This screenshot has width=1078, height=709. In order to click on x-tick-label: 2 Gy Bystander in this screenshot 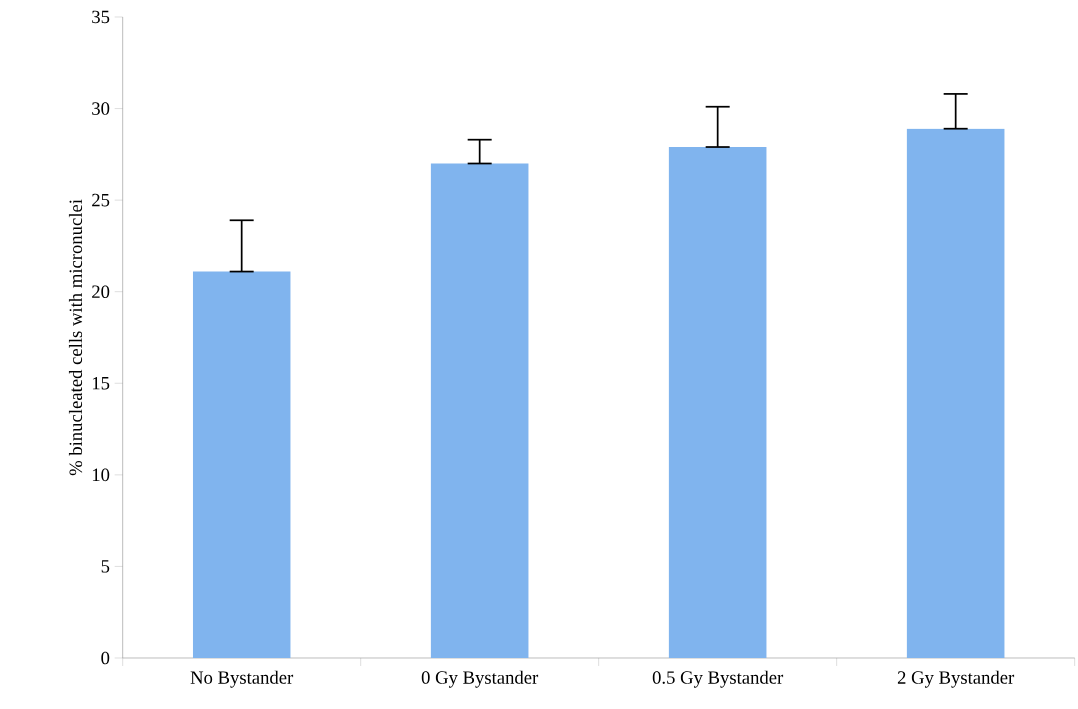, I will do `click(956, 679)`.